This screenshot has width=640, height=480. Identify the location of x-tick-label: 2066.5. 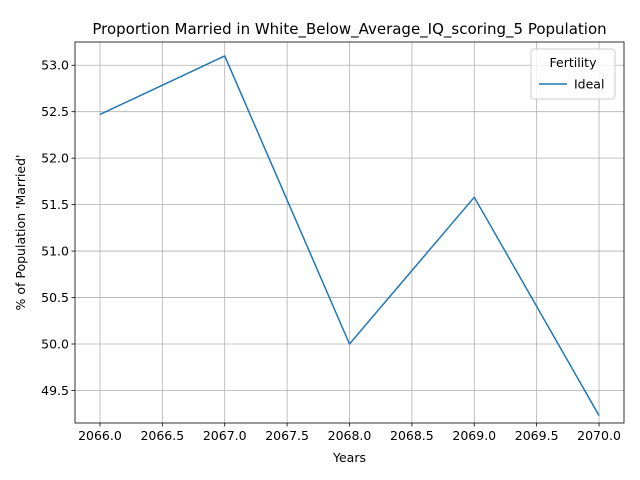
(162, 435).